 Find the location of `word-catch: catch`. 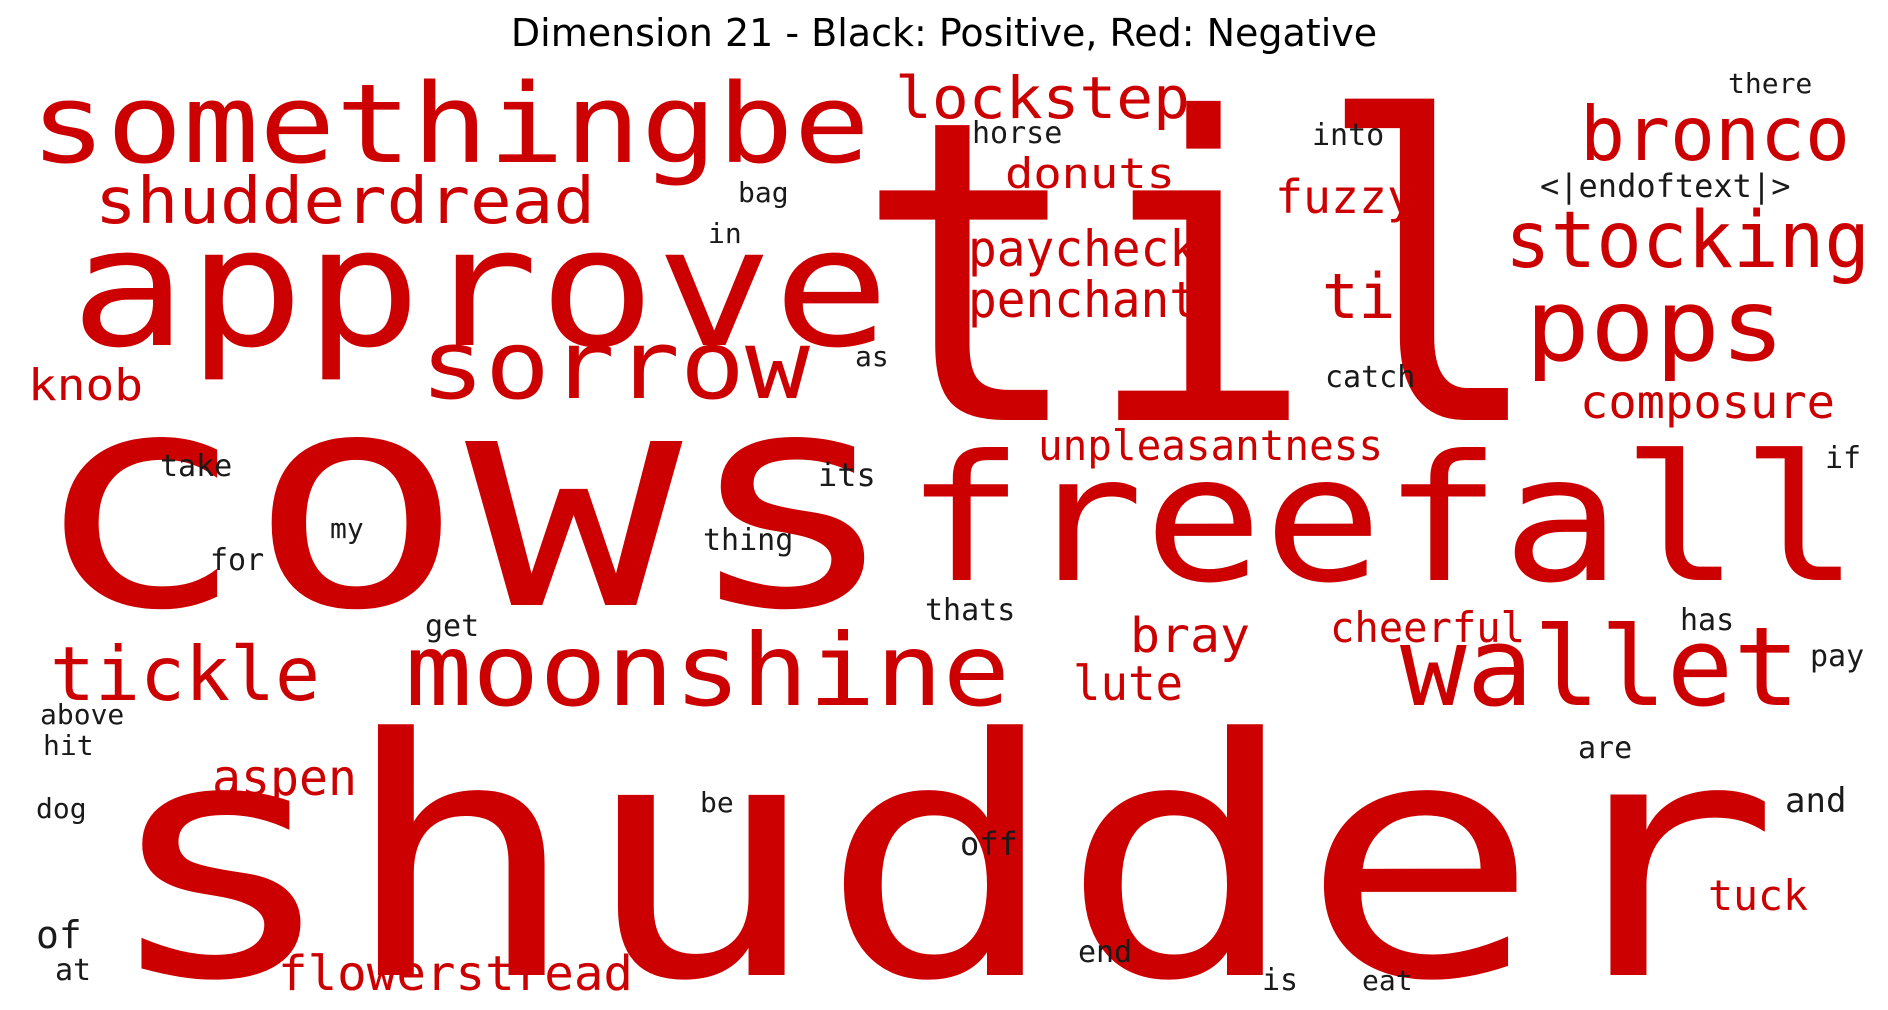

word-catch: catch is located at coordinates (1370, 377).